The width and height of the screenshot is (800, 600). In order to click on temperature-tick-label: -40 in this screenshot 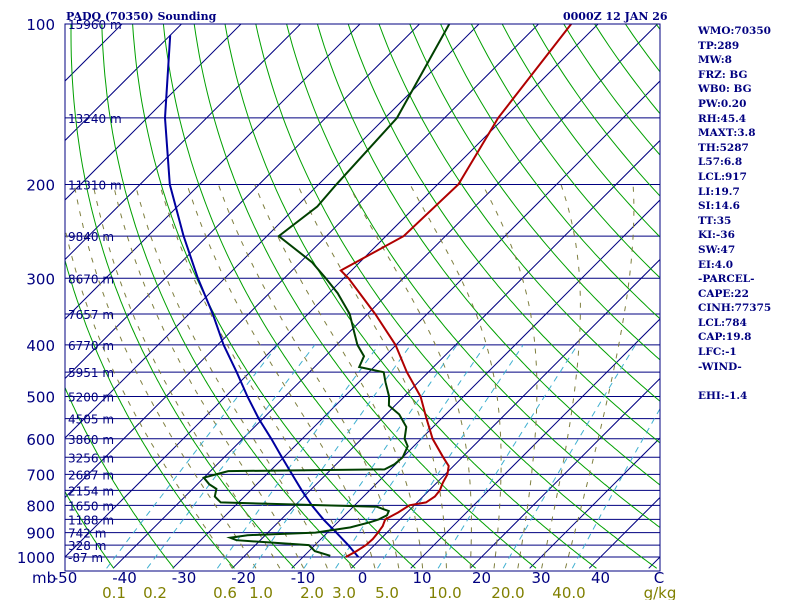, I will do `click(124, 578)`.